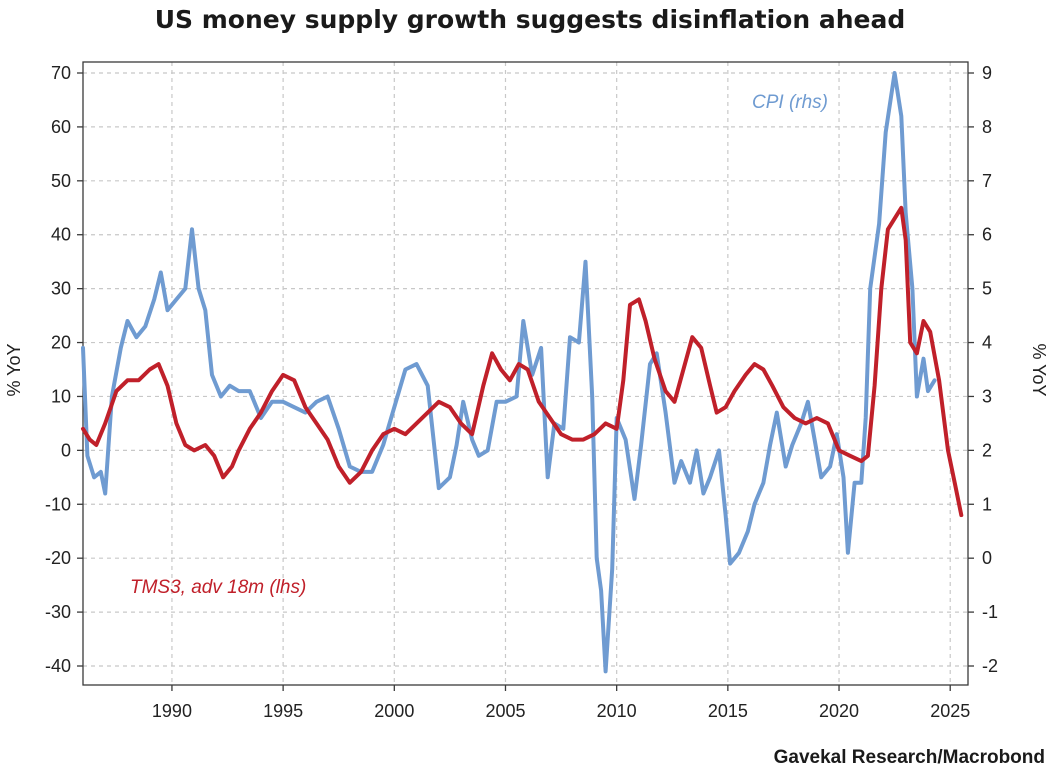 This screenshot has height=774, width=1059. I want to click on left-tick-label: -30, so click(58, 612).